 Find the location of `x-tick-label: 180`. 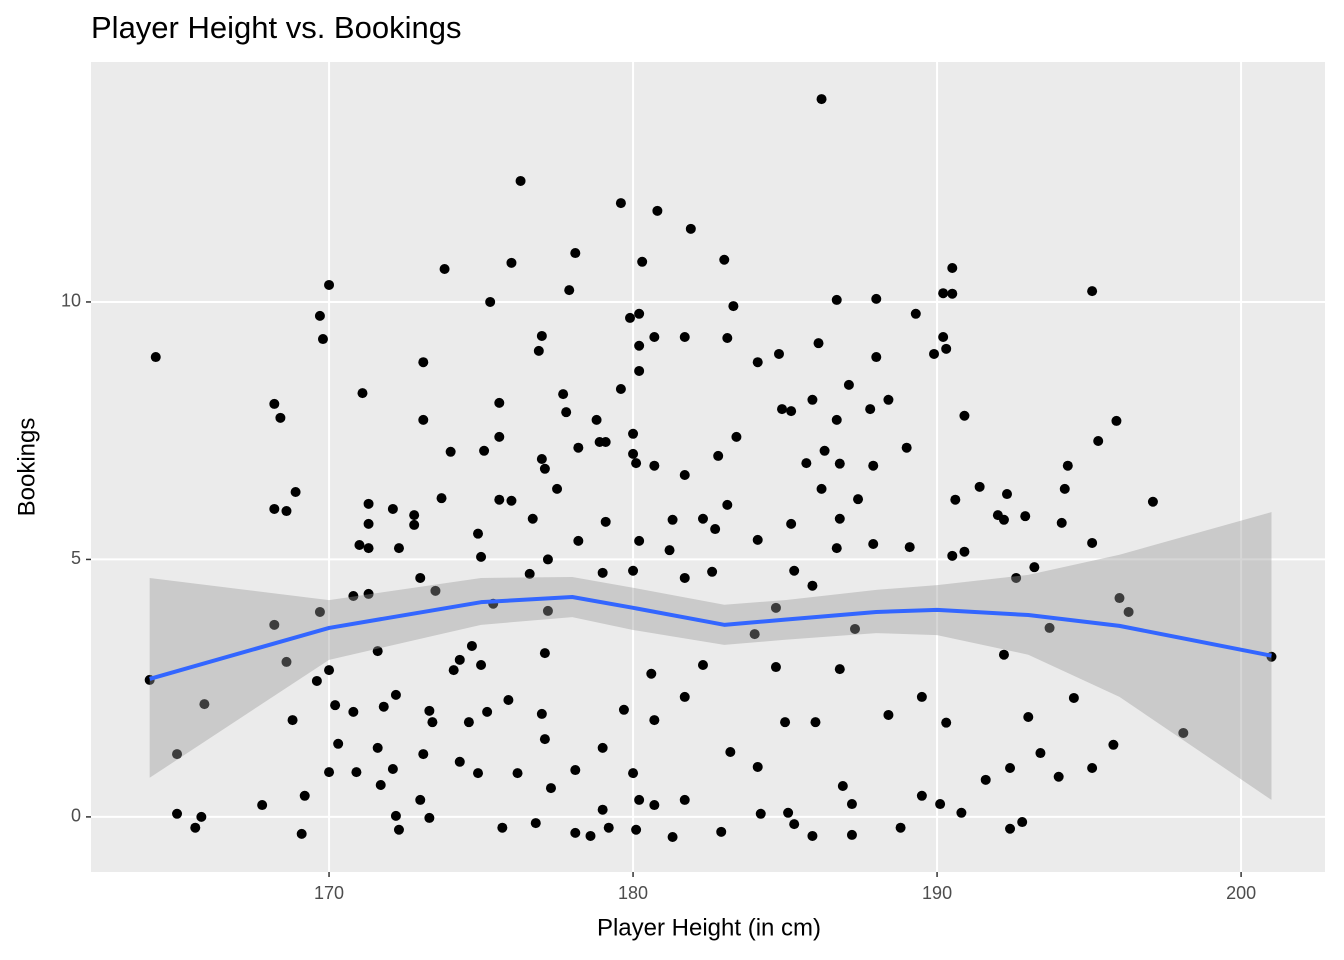

x-tick-label: 180 is located at coordinates (633, 893).